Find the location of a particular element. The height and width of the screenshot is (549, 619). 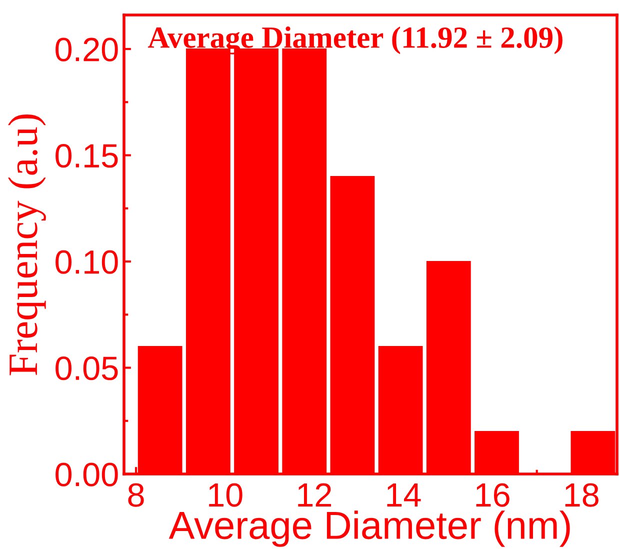

y-axis-title: Frequency (a.u) is located at coordinates (27, 245).